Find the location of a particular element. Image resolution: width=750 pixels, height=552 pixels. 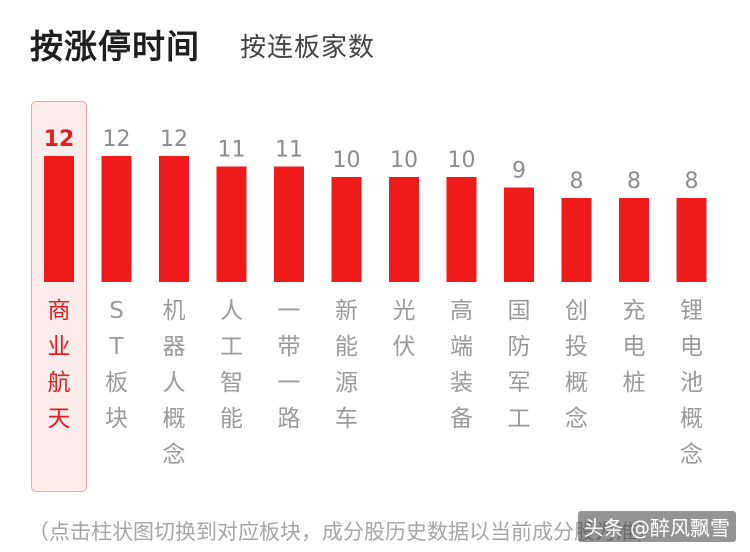

category-label-8: 国防军工 is located at coordinates (519, 365).